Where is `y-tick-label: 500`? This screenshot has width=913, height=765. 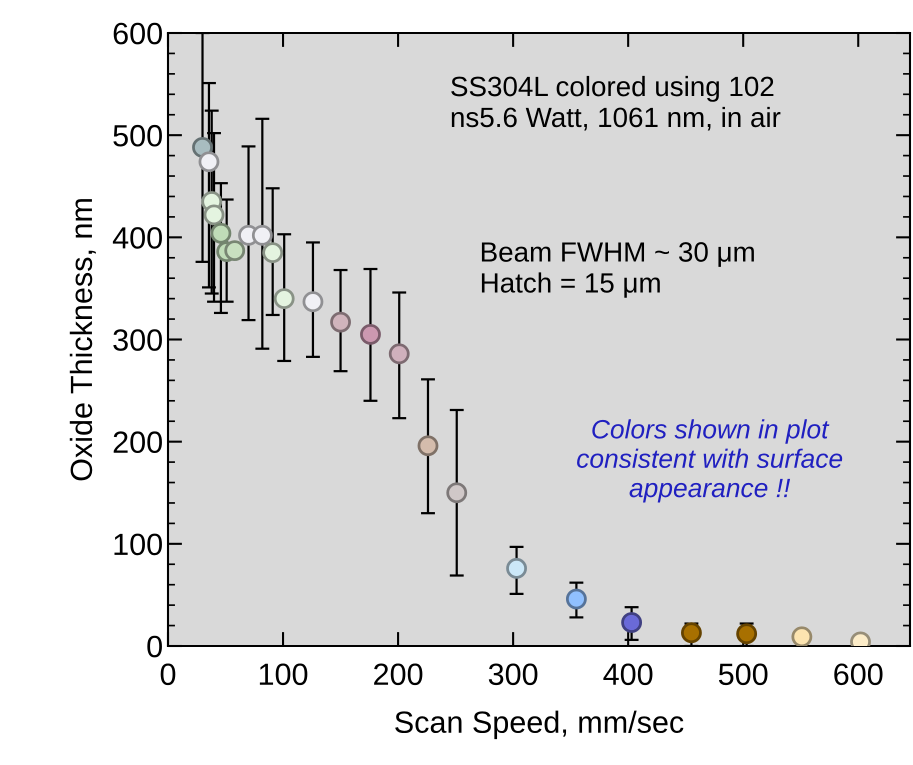 y-tick-label: 500 is located at coordinates (137, 135).